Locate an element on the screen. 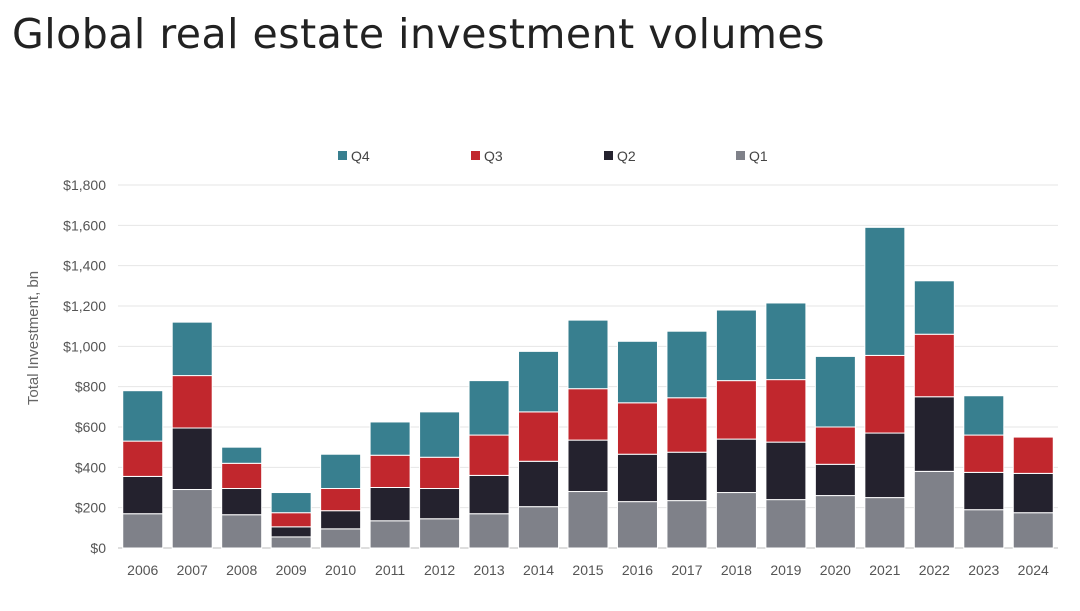  bar-segment-q2-2006 is located at coordinates (143, 495).